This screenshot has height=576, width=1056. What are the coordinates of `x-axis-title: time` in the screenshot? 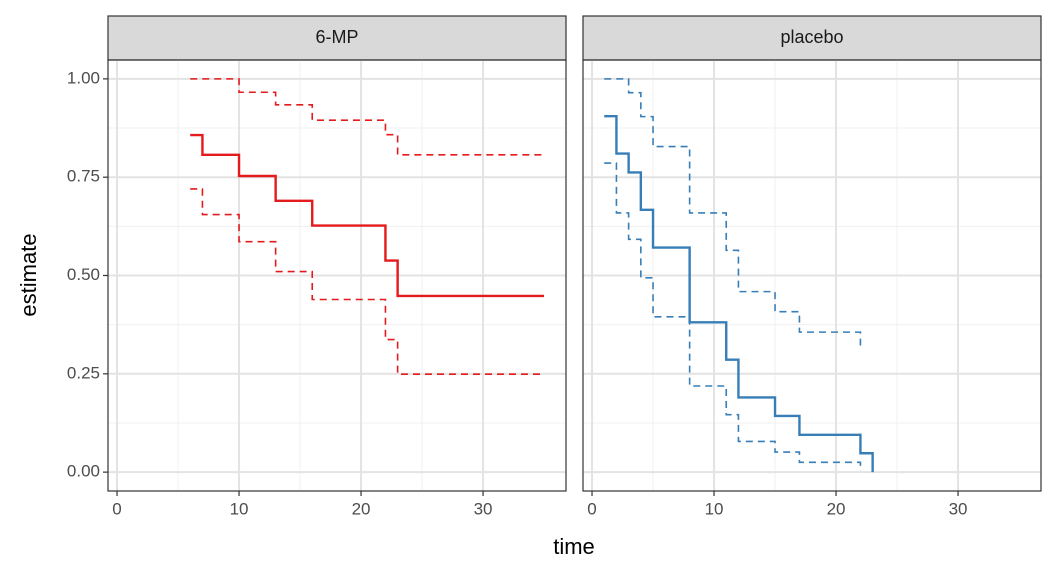 It's located at (574, 546).